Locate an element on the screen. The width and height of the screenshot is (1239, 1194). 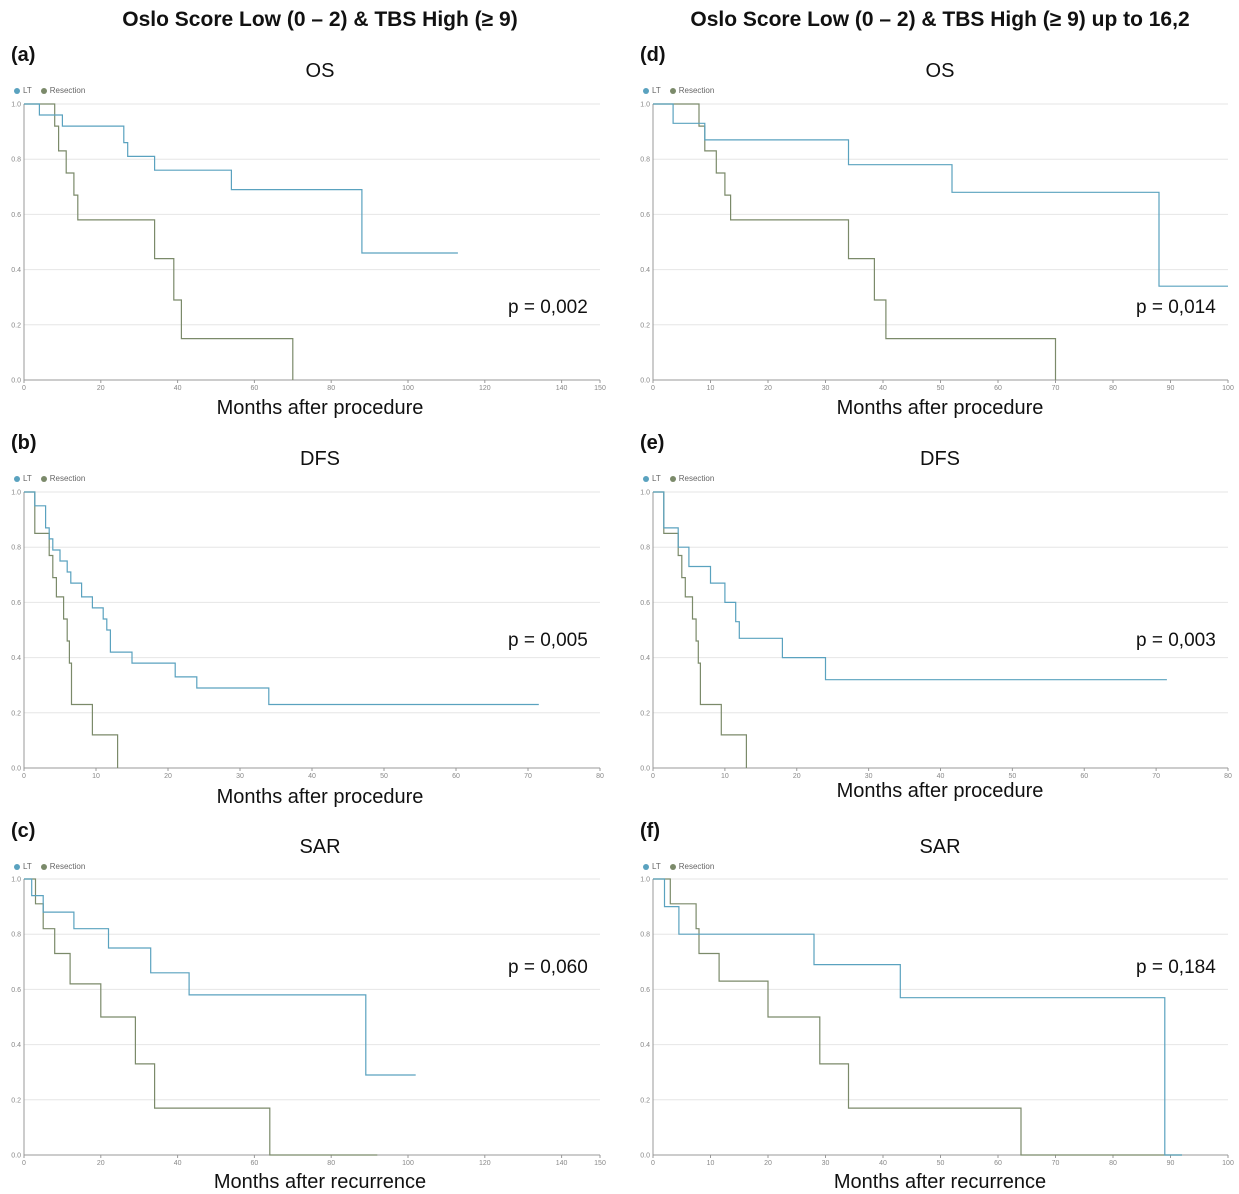
panel-label-f: (f) is located at coordinates (650, 831).